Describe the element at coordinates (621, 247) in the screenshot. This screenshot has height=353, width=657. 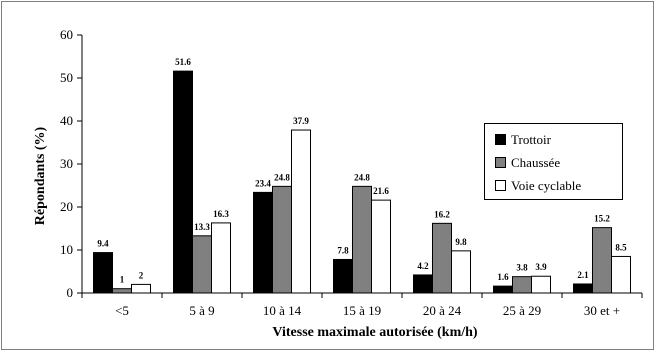
I see `data-label: 8.5` at that location.